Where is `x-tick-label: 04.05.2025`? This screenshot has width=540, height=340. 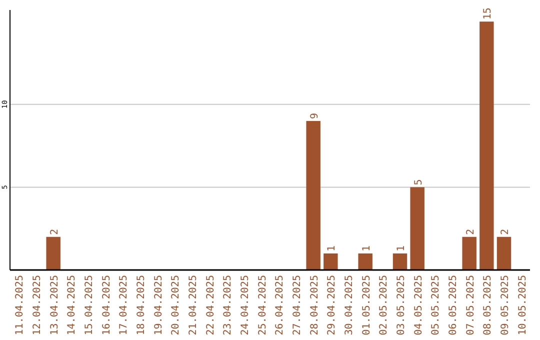
x-tick-label: 04.05.2025 is located at coordinates (418, 305).